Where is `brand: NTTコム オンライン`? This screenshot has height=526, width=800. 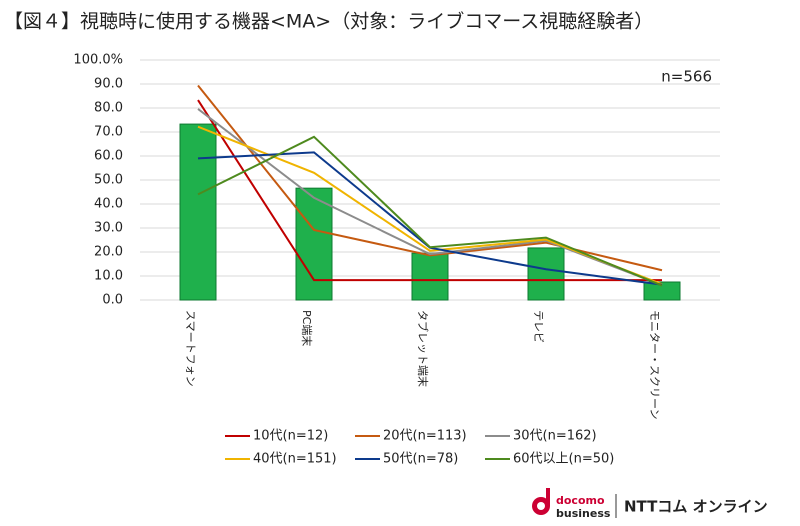
brand: NTTコム オンライン is located at coordinates (696, 507).